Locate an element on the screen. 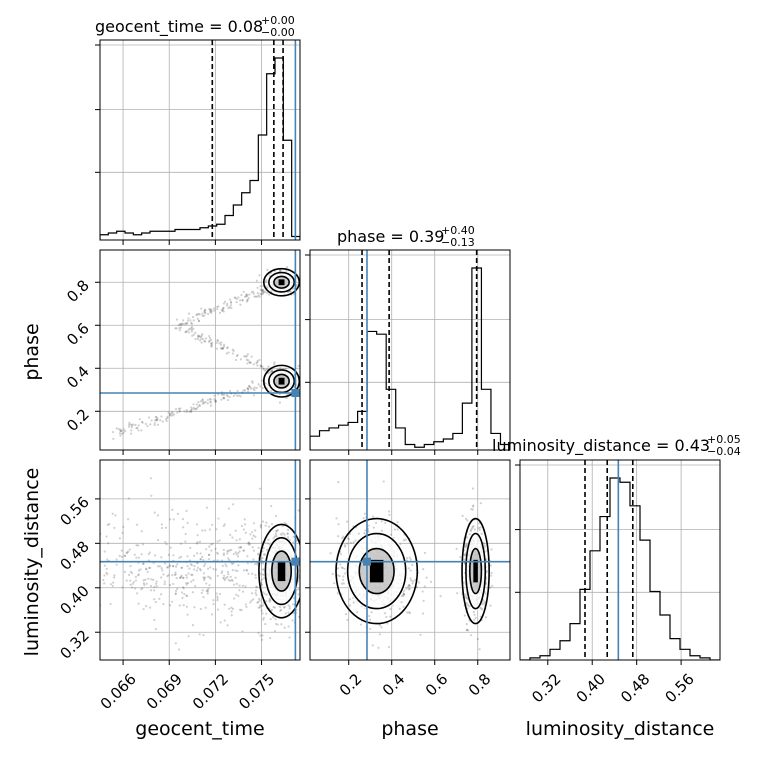 The image size is (760, 760). x-tick-label: 0.6 is located at coordinates (437, 685).